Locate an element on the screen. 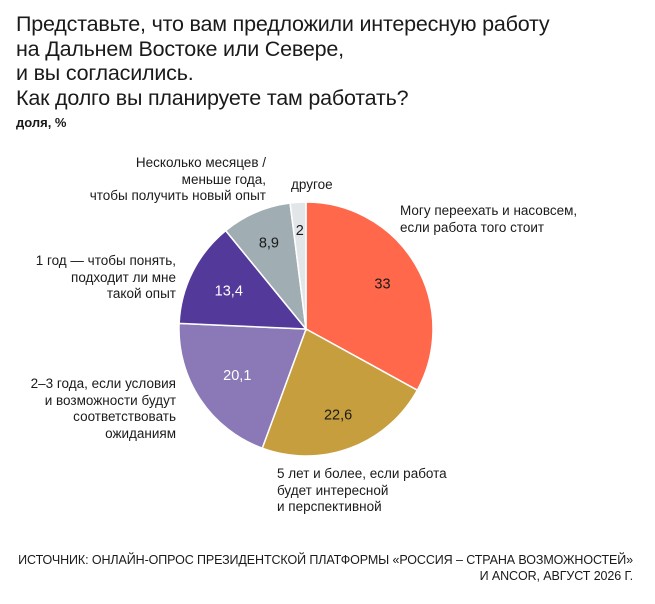 Image resolution: width=655 pixels, height=604 pixels. source-line: и ANCOR, август 2026 г. is located at coordinates (556, 576).